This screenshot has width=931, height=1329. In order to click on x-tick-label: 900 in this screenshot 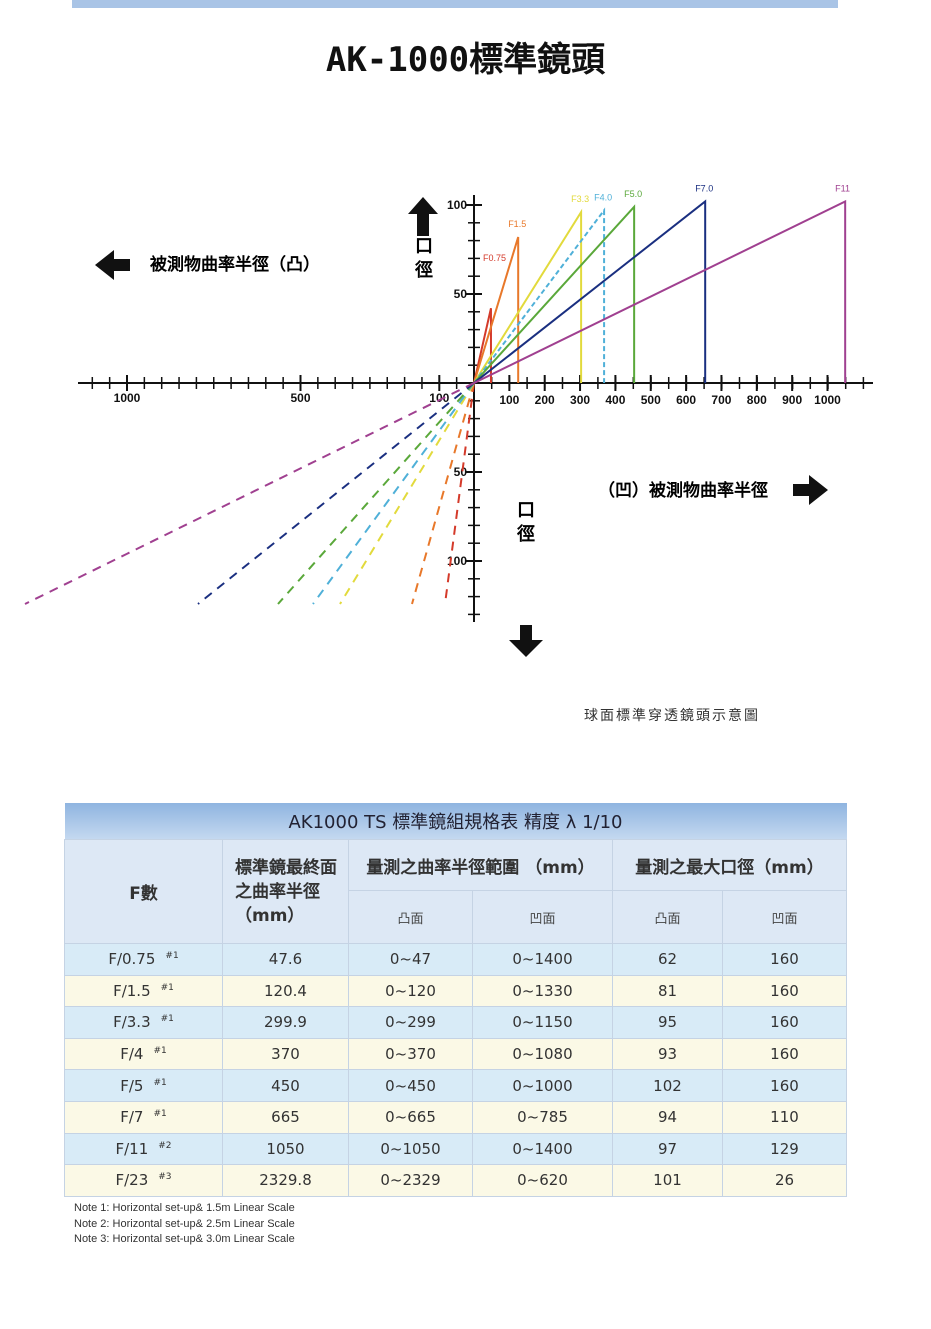, I will do `click(792, 400)`.